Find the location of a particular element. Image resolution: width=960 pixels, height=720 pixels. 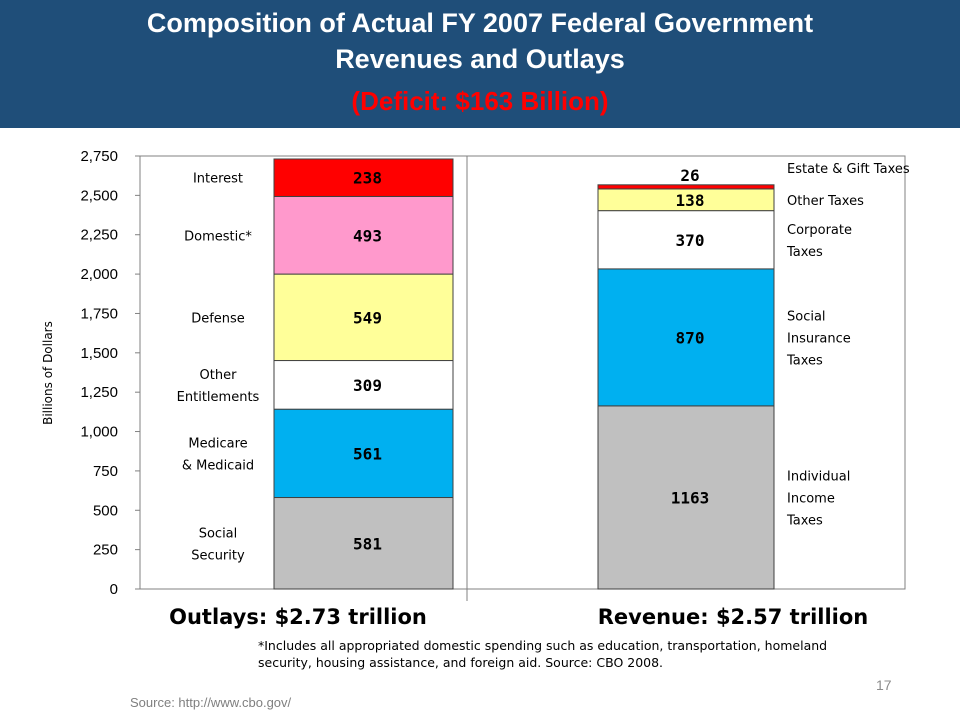

data-label: 370 is located at coordinates (690, 240).